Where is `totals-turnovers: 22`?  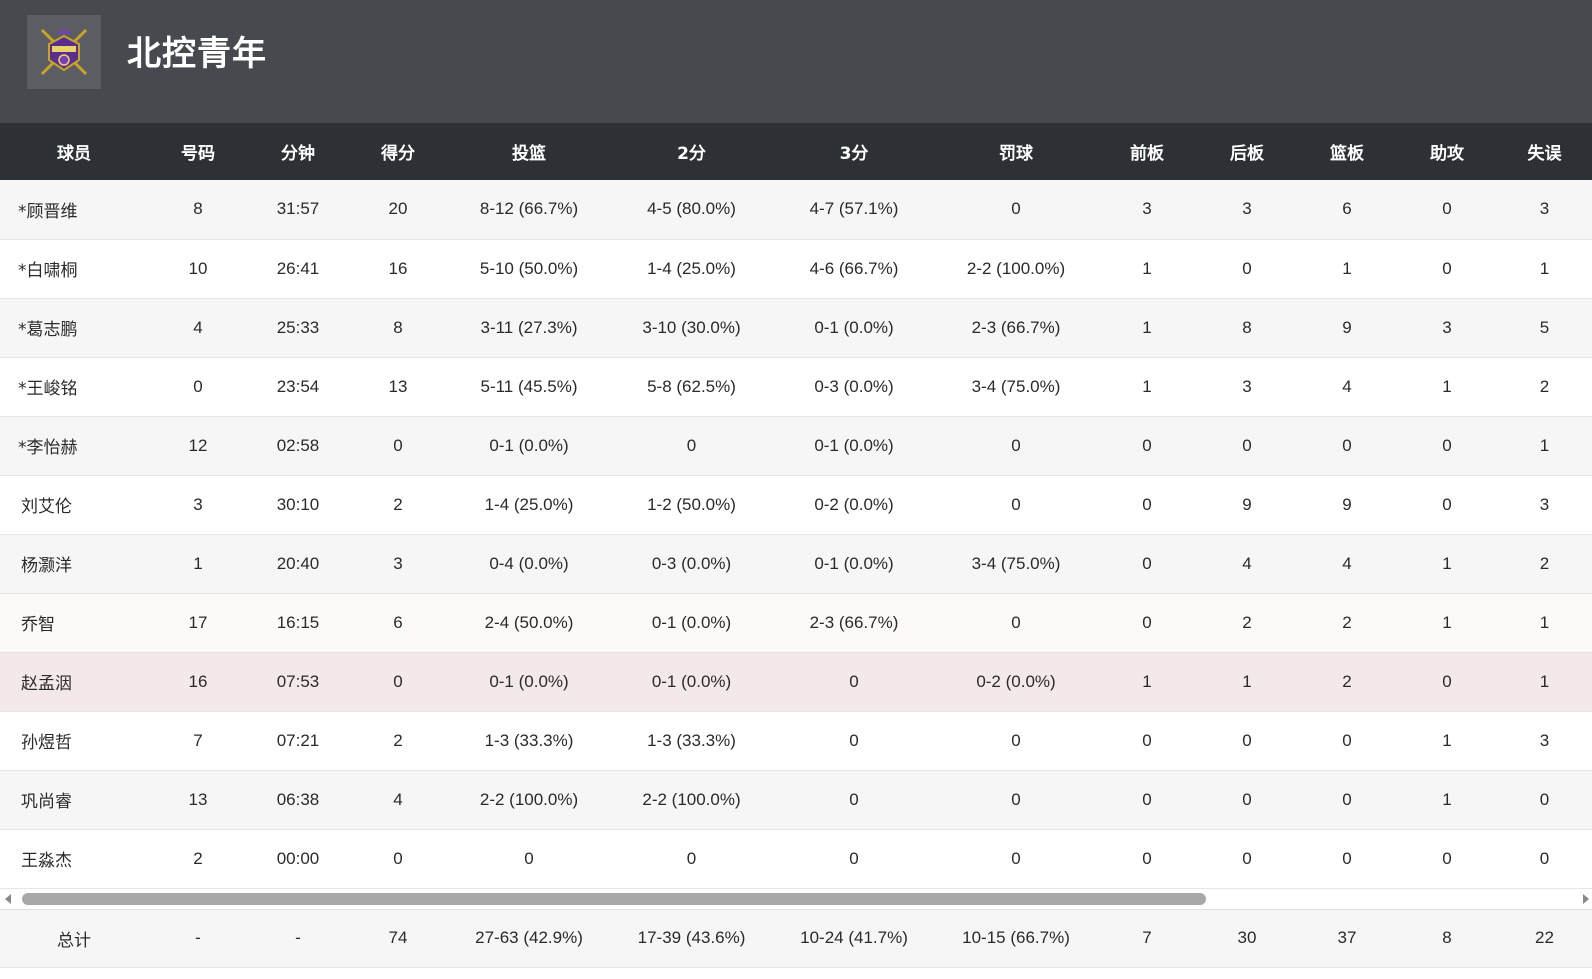
totals-turnovers: 22 is located at coordinates (1544, 937).